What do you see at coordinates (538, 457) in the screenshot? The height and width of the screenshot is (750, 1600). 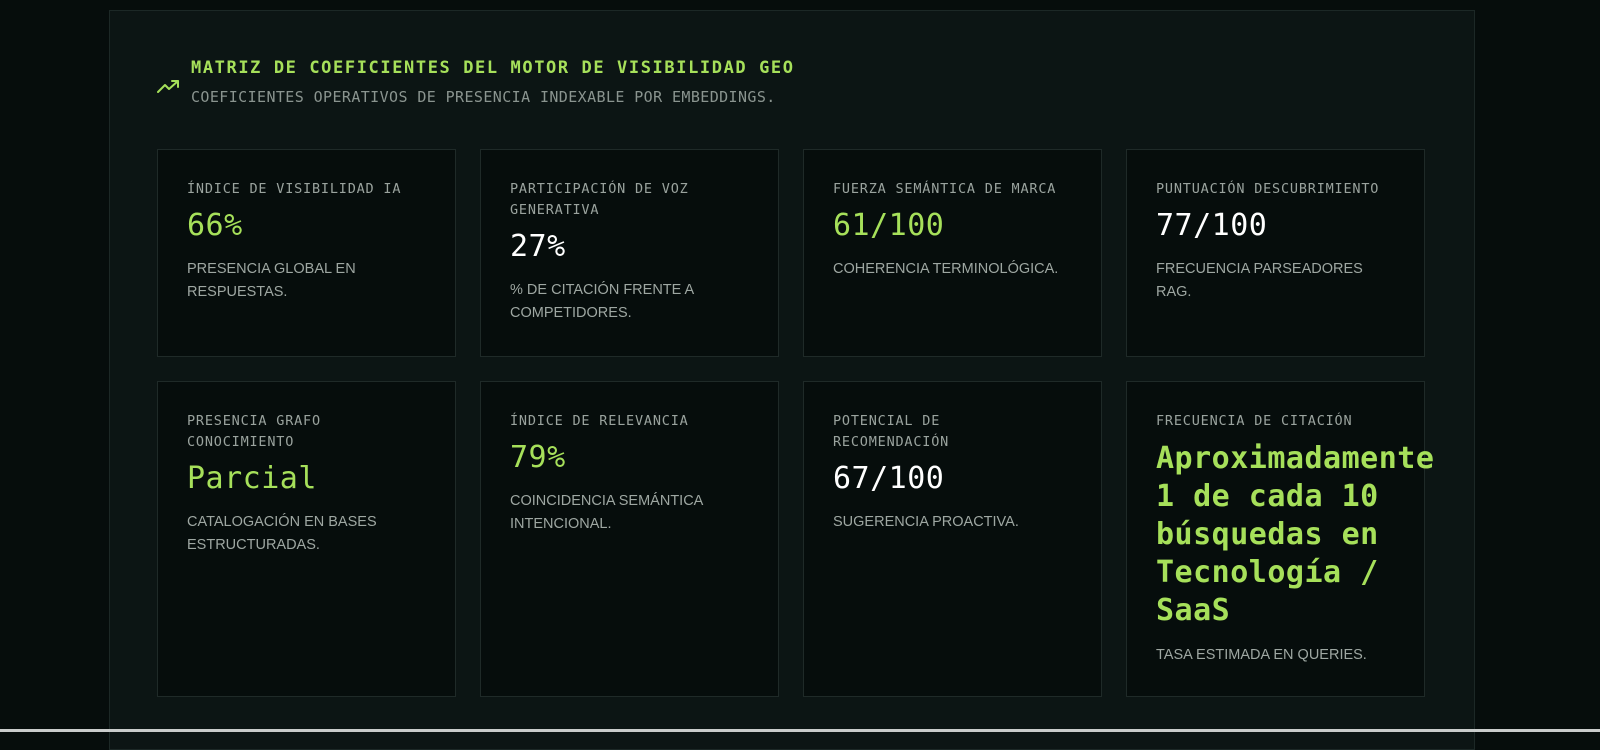 I see `metric-value: 79%` at bounding box center [538, 457].